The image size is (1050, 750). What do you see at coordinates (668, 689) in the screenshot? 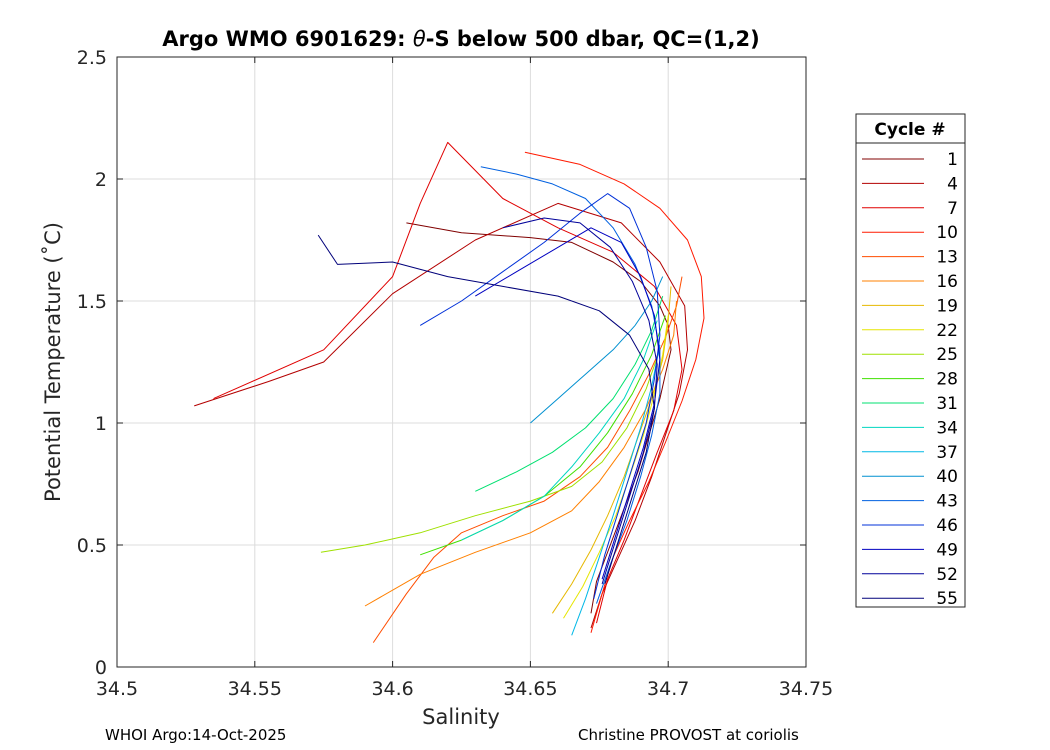
I see `x-tick-label: 34.7` at bounding box center [668, 689].